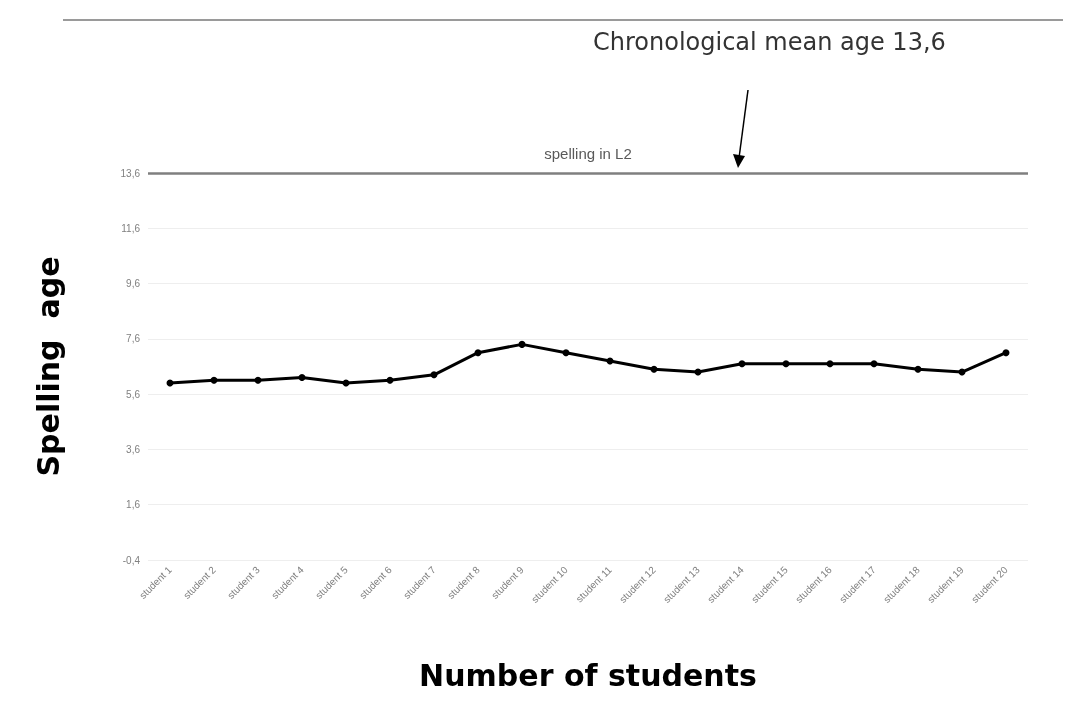 This screenshot has height=718, width=1071. I want to click on text: Chronological mean age 13,6, so click(769, 42).